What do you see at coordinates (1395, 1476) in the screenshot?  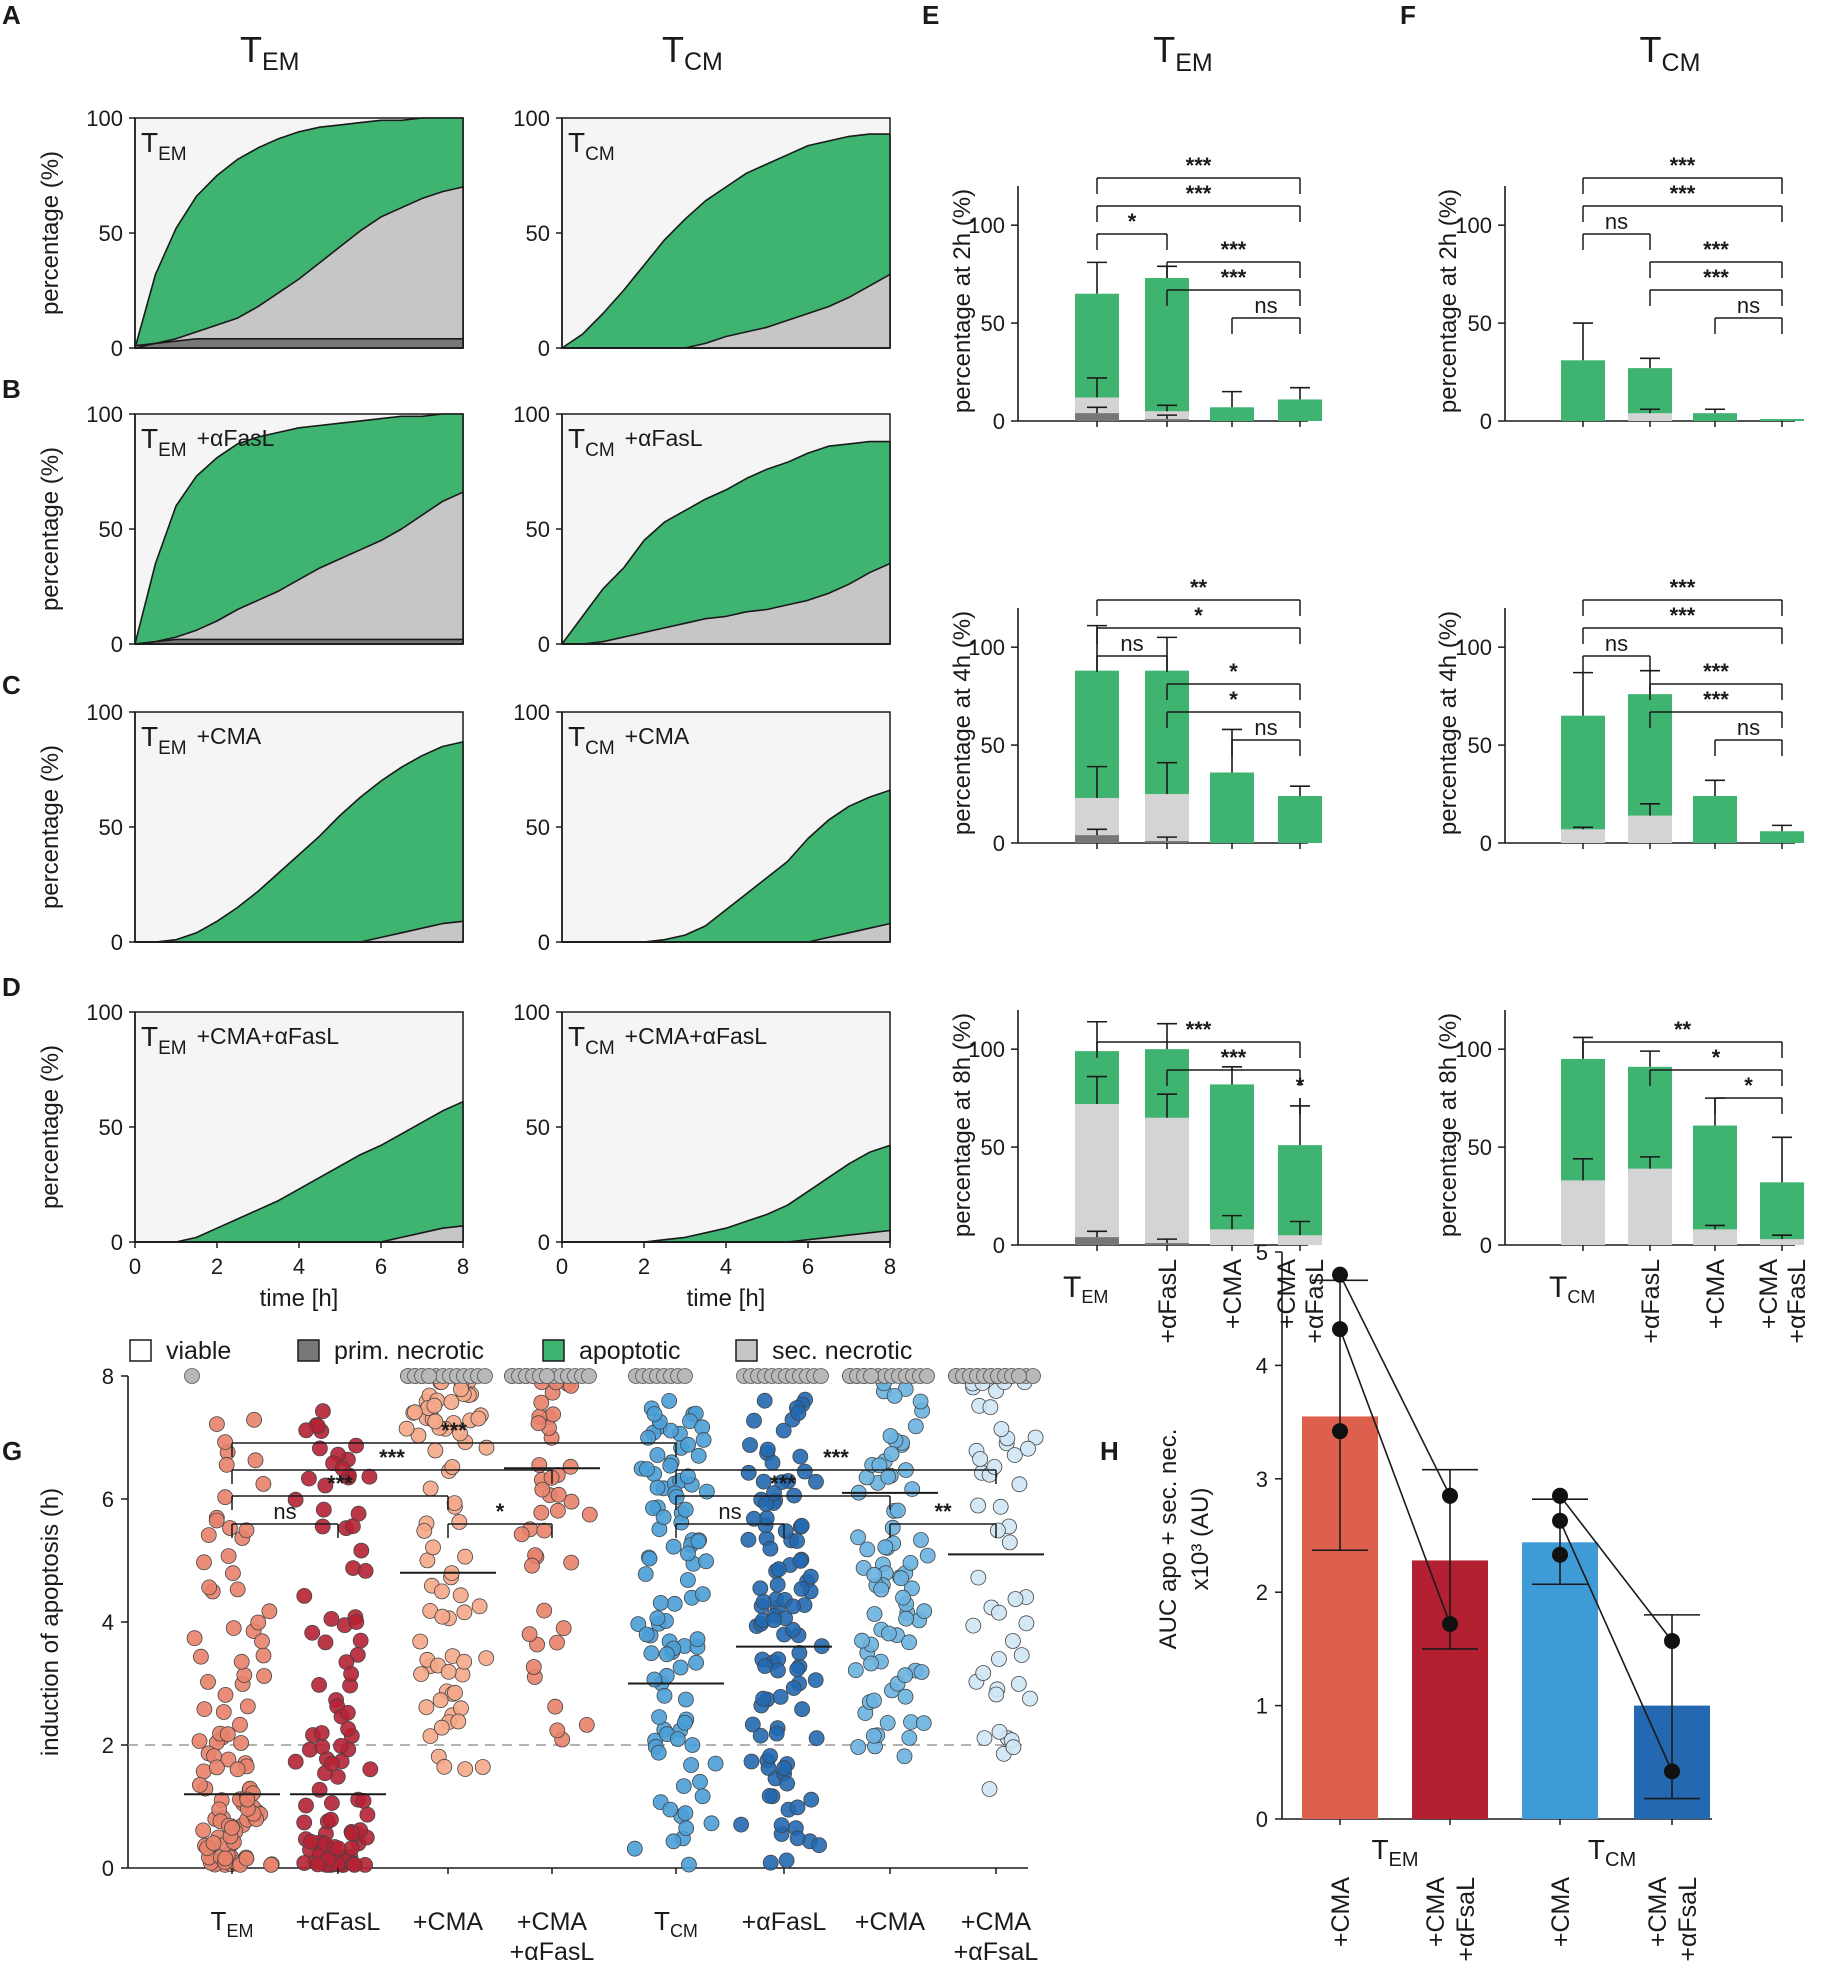 I see `pair-line` at bounding box center [1395, 1476].